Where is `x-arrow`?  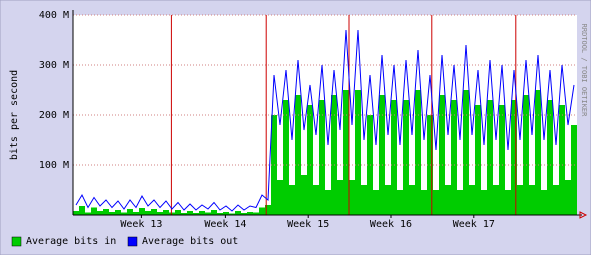 x-arrow is located at coordinates (583, 215).